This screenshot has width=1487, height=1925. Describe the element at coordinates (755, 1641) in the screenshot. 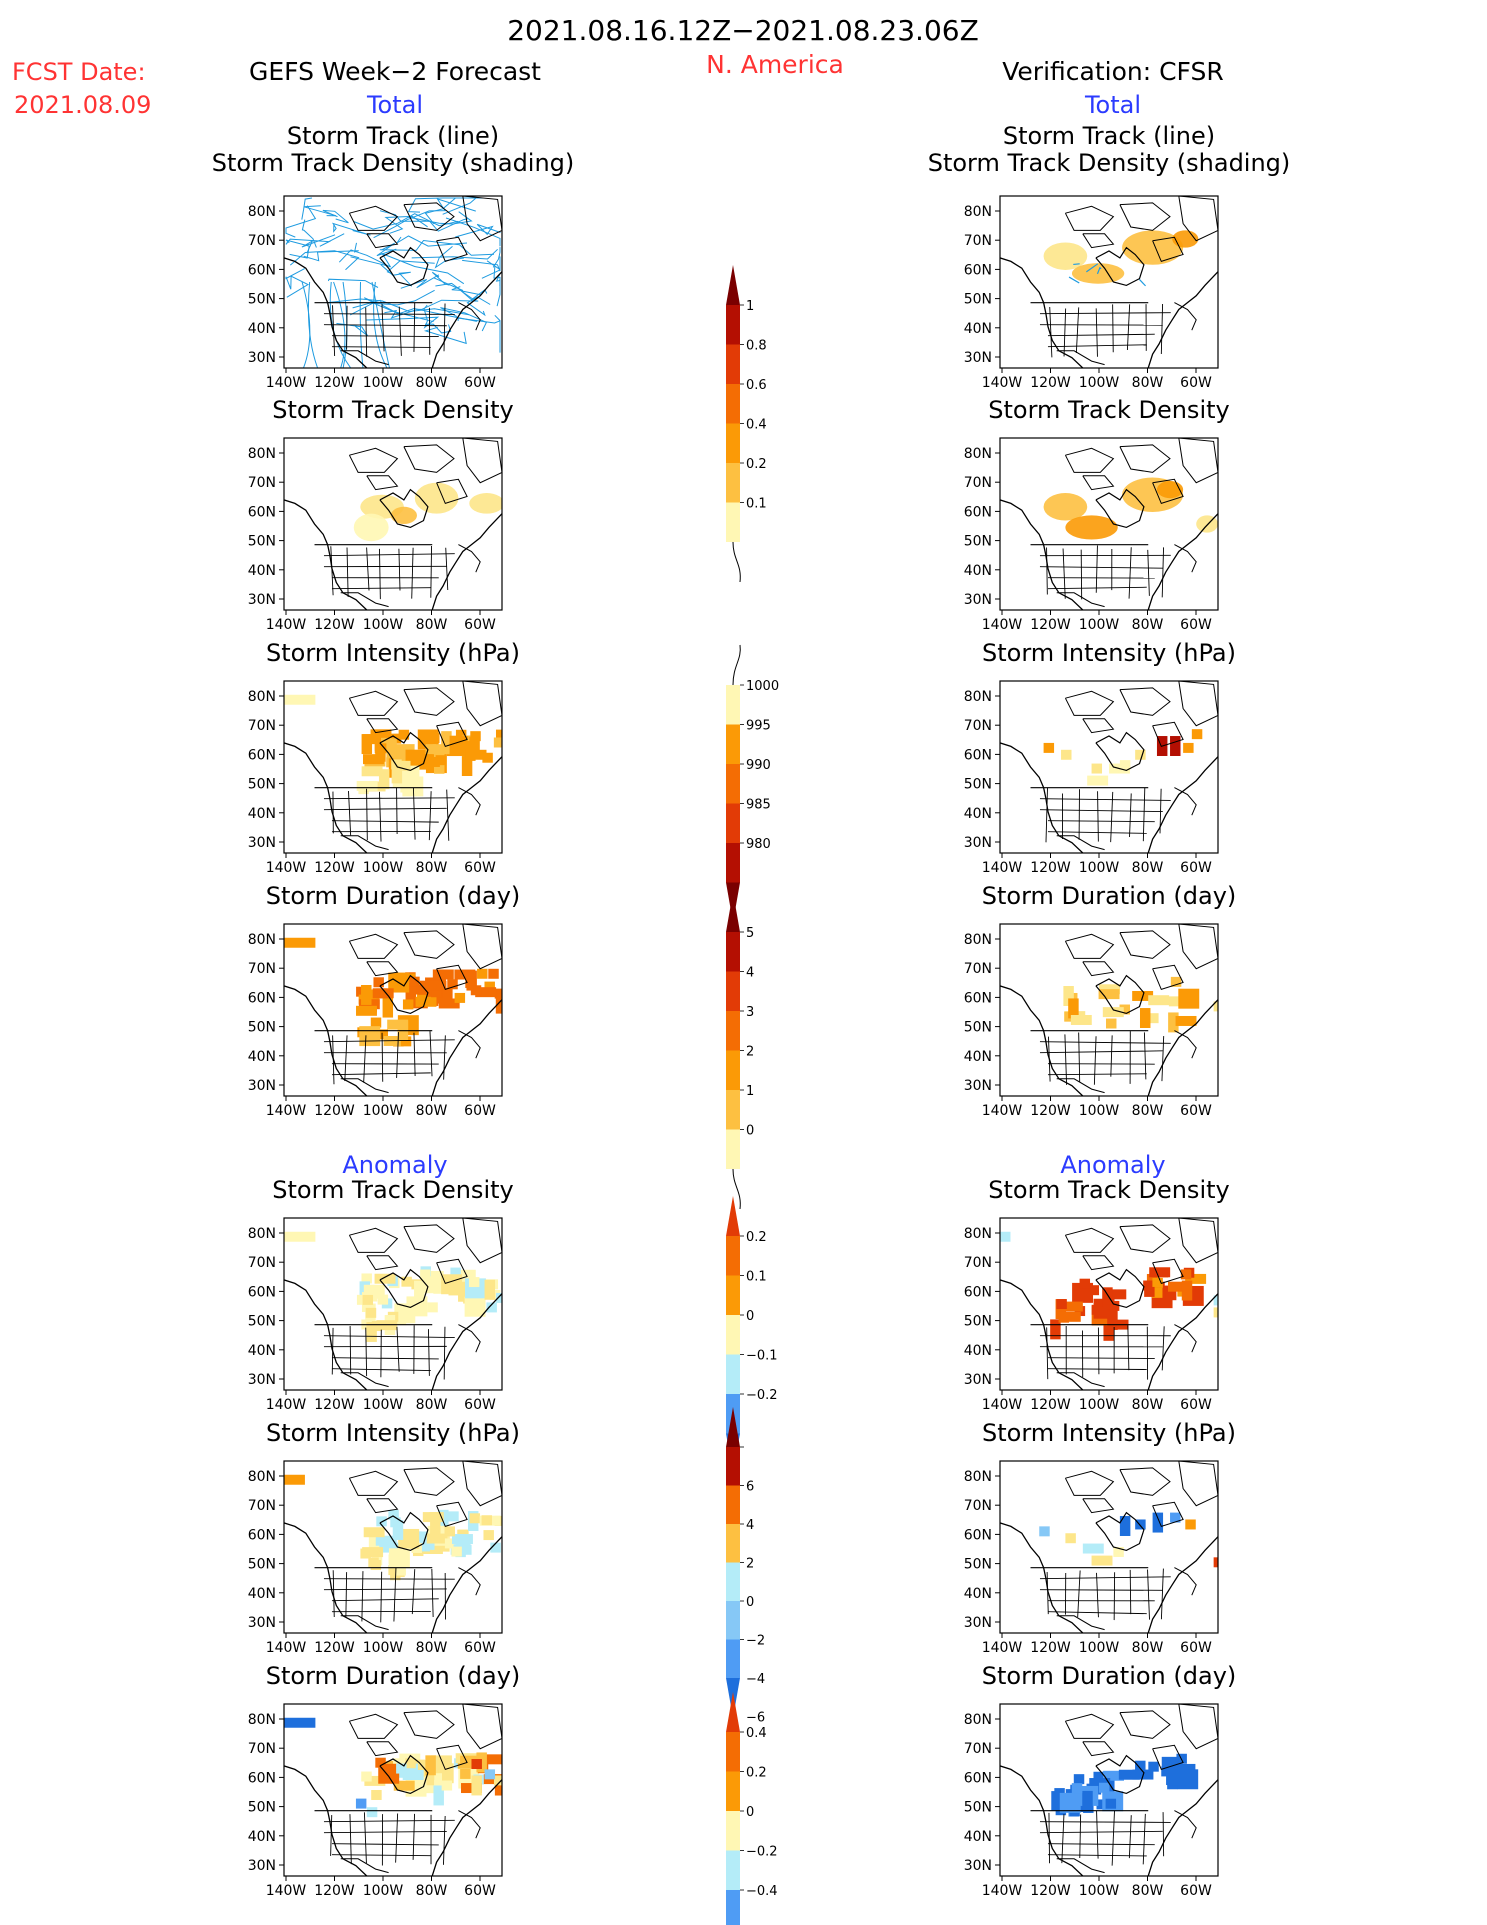

I see `colorbar-tick-label: −2` at that location.